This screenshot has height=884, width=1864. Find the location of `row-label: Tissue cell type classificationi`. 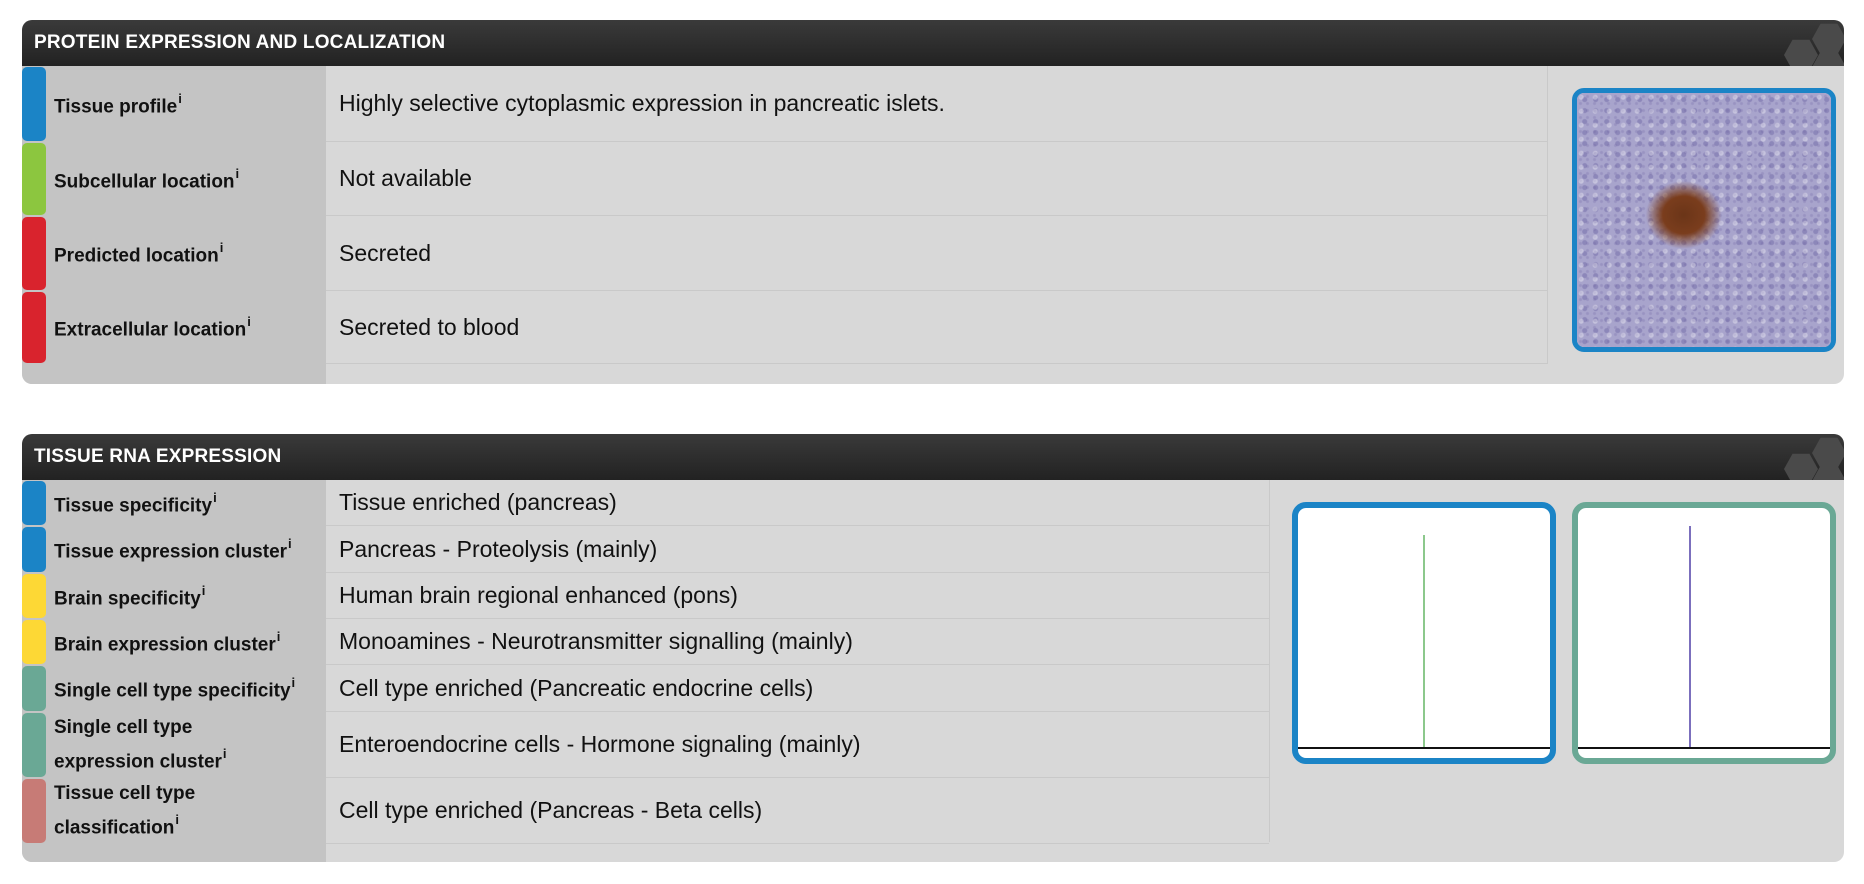

row-label: Tissue cell type classificationi is located at coordinates (661, 811).